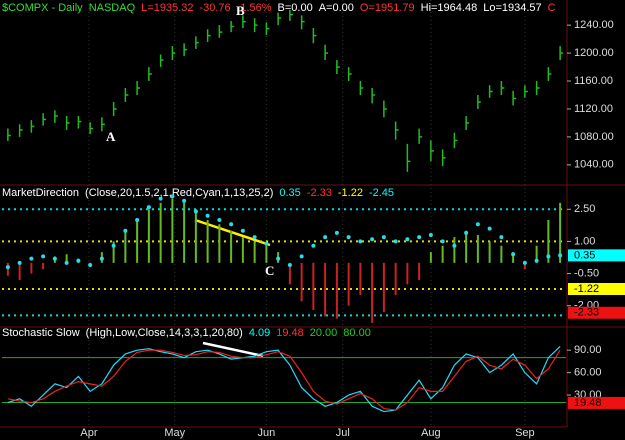 The width and height of the screenshot is (625, 440). What do you see at coordinates (593, 109) in the screenshot?
I see `y-tick-label: 1120.00` at bounding box center [593, 109].